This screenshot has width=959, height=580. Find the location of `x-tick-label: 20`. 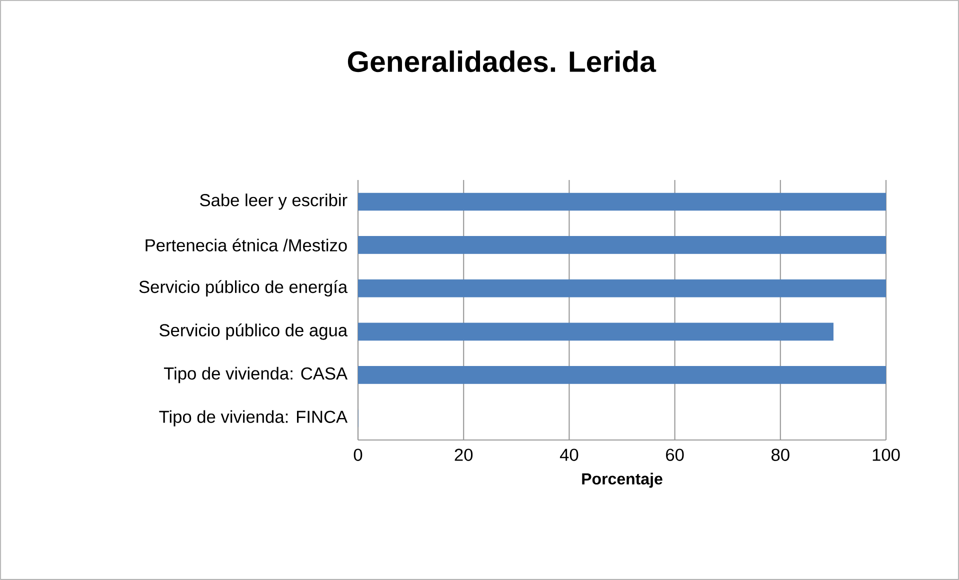

x-tick-label: 20 is located at coordinates (463, 454).